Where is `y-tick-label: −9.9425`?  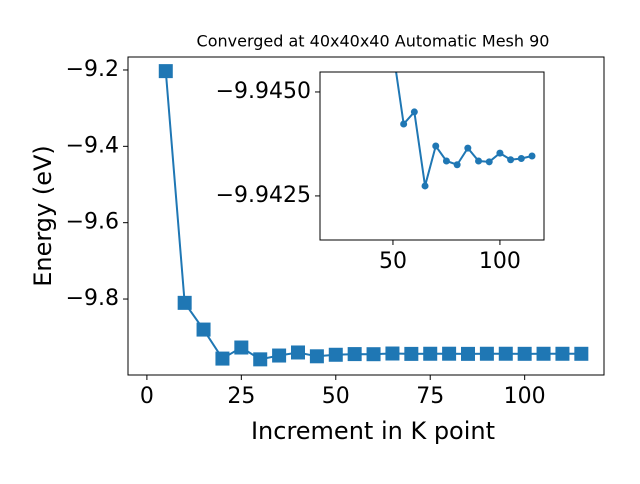 y-tick-label: −9.9425 is located at coordinates (263, 195).